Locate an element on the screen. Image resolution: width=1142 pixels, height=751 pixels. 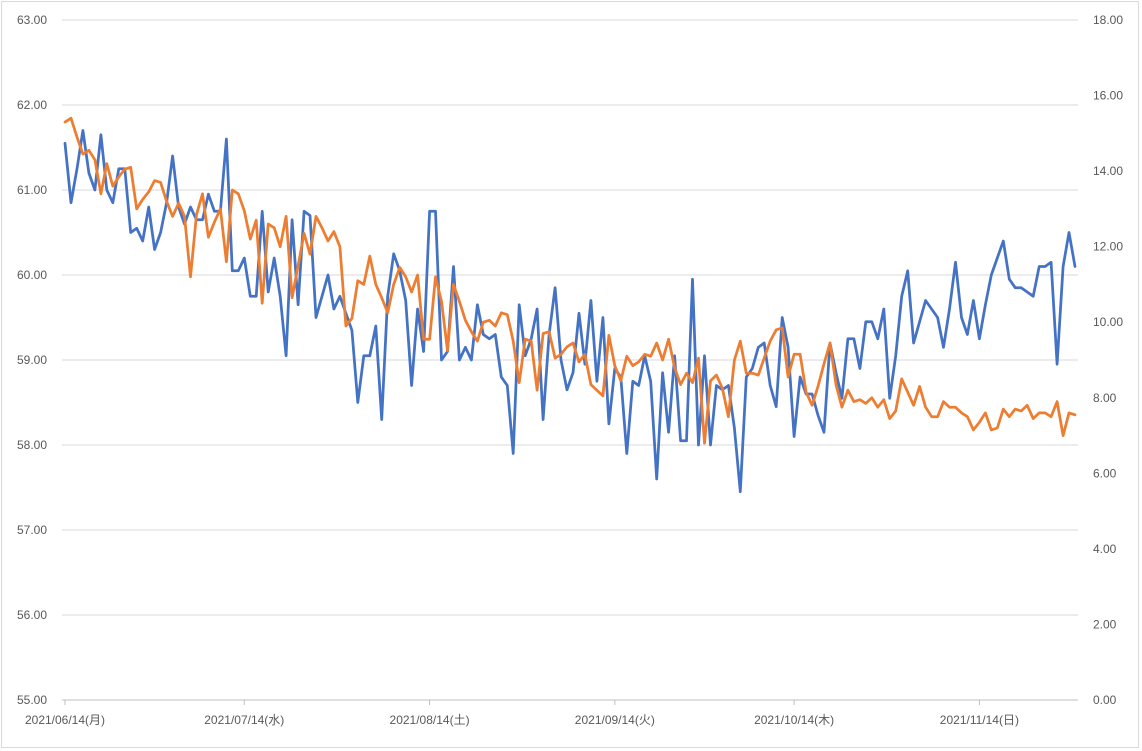
x-tick-label: 2021/09/14(火) is located at coordinates (615, 720).